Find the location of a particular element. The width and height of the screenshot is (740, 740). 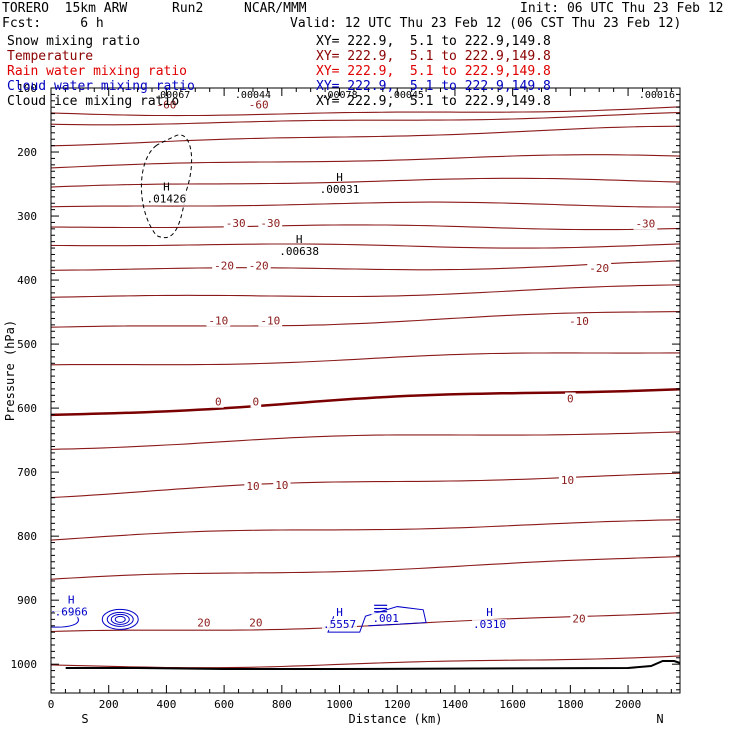

isotherm-label: -60 is located at coordinates (166, 105).